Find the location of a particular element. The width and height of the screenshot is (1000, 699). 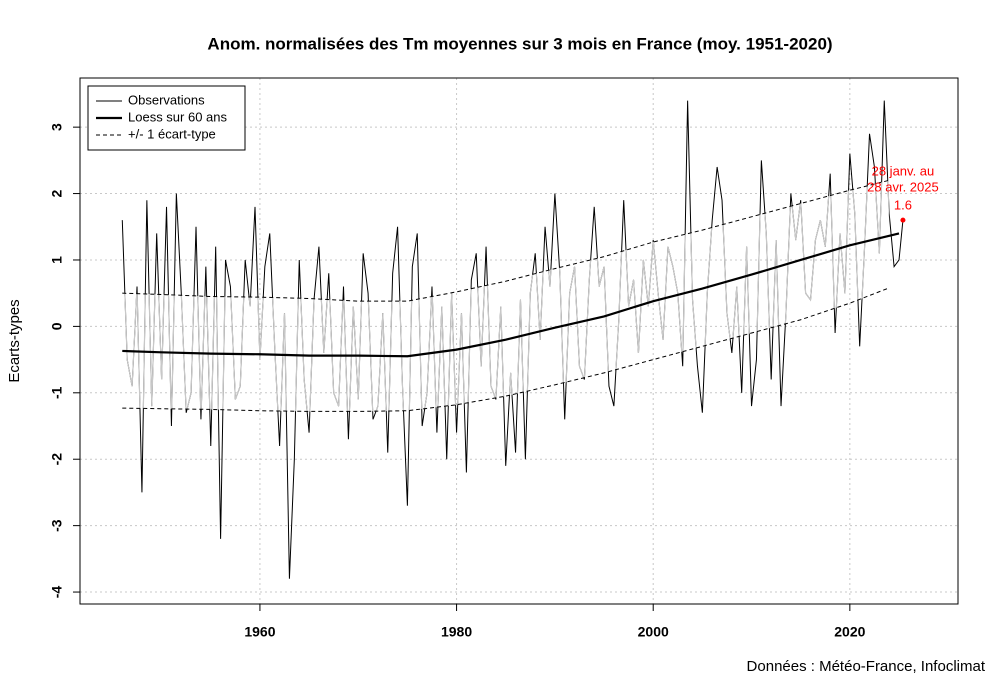

annotation-value: 1.6 is located at coordinates (903, 205).